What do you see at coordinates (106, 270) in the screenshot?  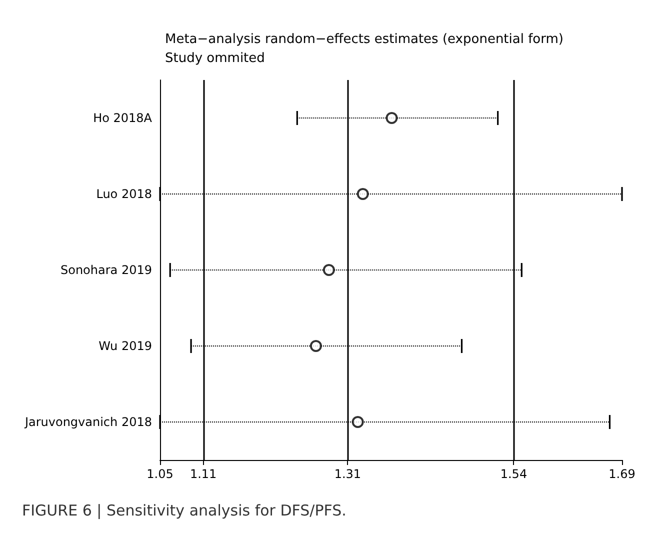 I see `y-tick-label: Sonohara 2019` at bounding box center [106, 270].